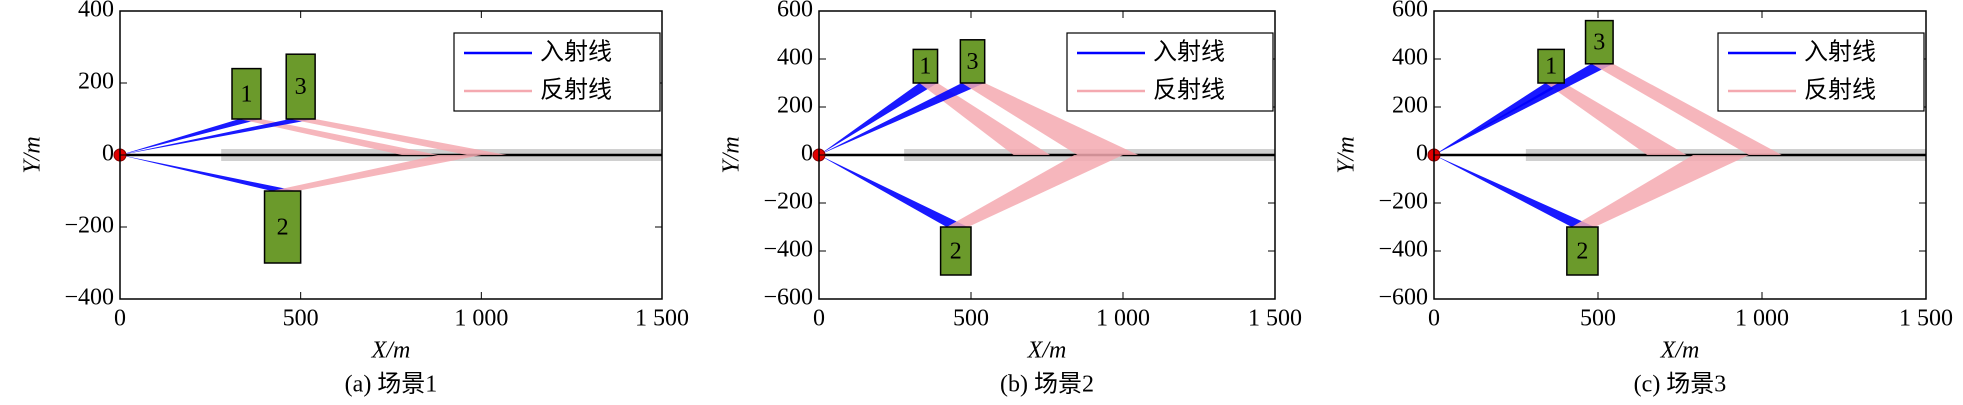  What do you see at coordinates (391, 385) in the screenshot?
I see `caption: (a) 场景1` at bounding box center [391, 385].